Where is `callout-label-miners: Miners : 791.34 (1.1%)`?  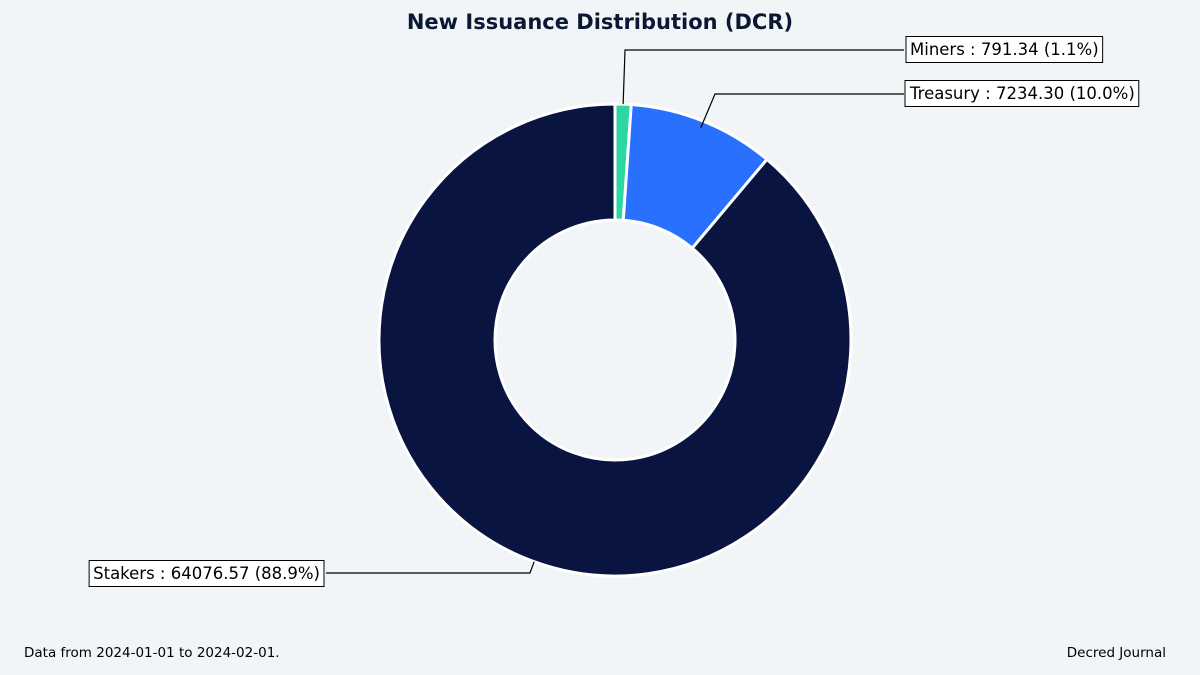 callout-label-miners: Miners : 791.34 (1.1%) is located at coordinates (1004, 49).